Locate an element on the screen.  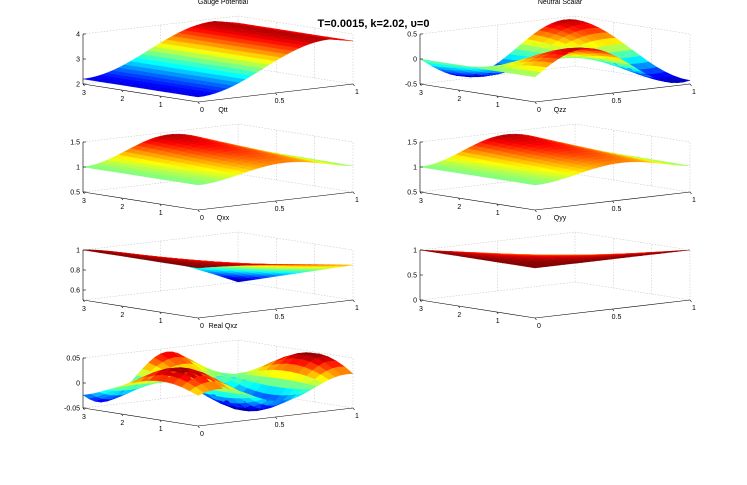
z-tick-label: -0.5 is located at coordinates (411, 85).